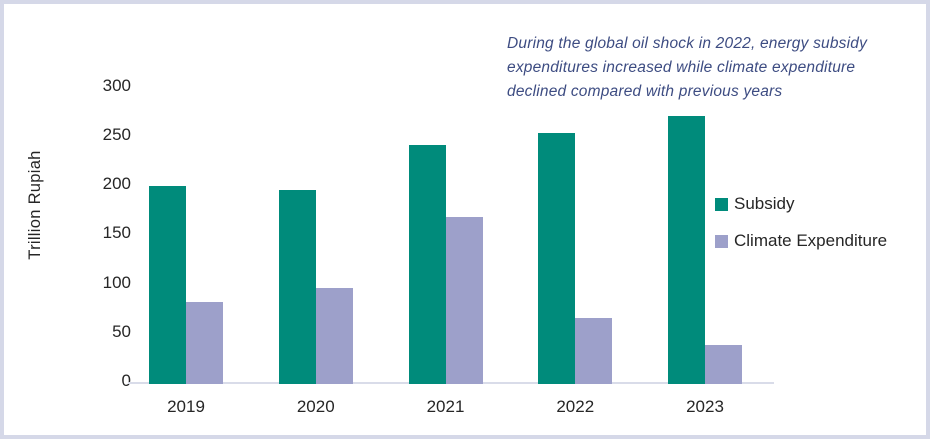 Image resolution: width=930 pixels, height=439 pixels. What do you see at coordinates (116, 85) in the screenshot?
I see `y-tick-300: 300` at bounding box center [116, 85].